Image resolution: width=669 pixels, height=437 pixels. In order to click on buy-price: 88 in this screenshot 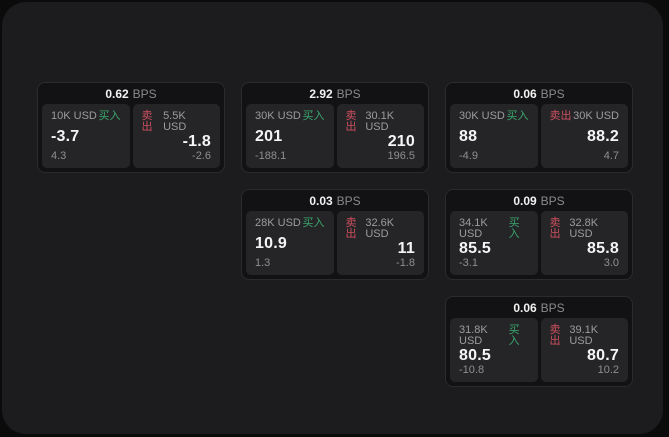, I will do `click(468, 136)`.